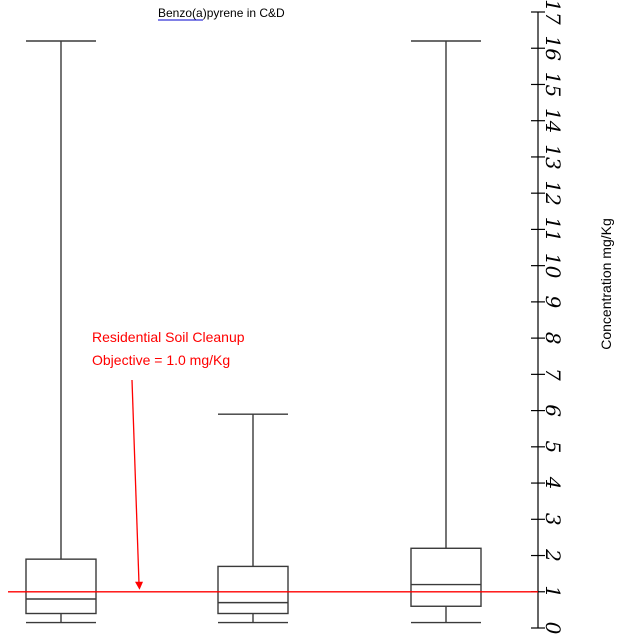 The height and width of the screenshot is (641, 619). What do you see at coordinates (553, 302) in the screenshot?
I see `y-tick-label: 9` at bounding box center [553, 302].